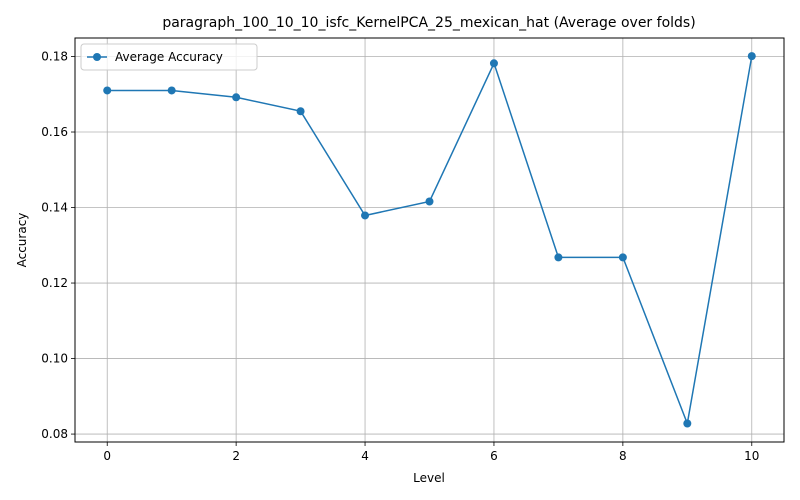  What do you see at coordinates (58, 245) in the screenshot?
I see `y-axis-ticks: 0.08 0.10 0.12 0.14 0.16 0.18` at bounding box center [58, 245].